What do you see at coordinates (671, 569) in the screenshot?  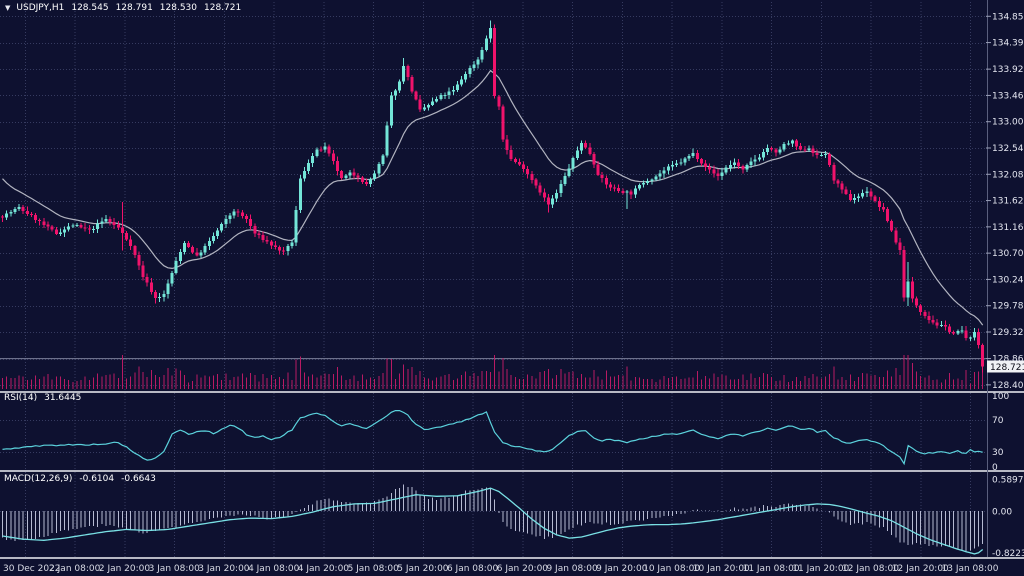 I see `time-tick-label: 10 Jan 08:00` at bounding box center [671, 569].